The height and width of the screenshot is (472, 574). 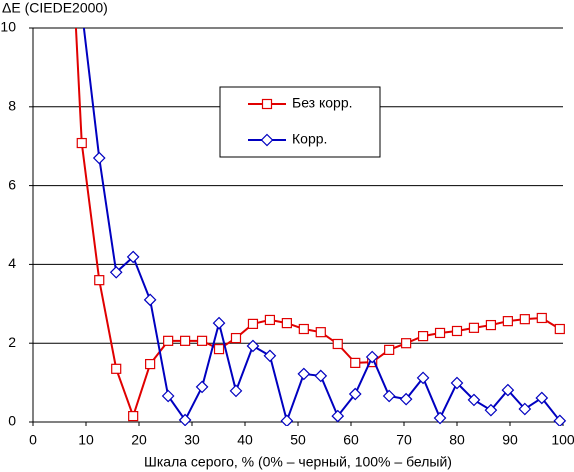 What do you see at coordinates (139, 440) in the screenshot?
I see `x-tick-label: 20` at bounding box center [139, 440].